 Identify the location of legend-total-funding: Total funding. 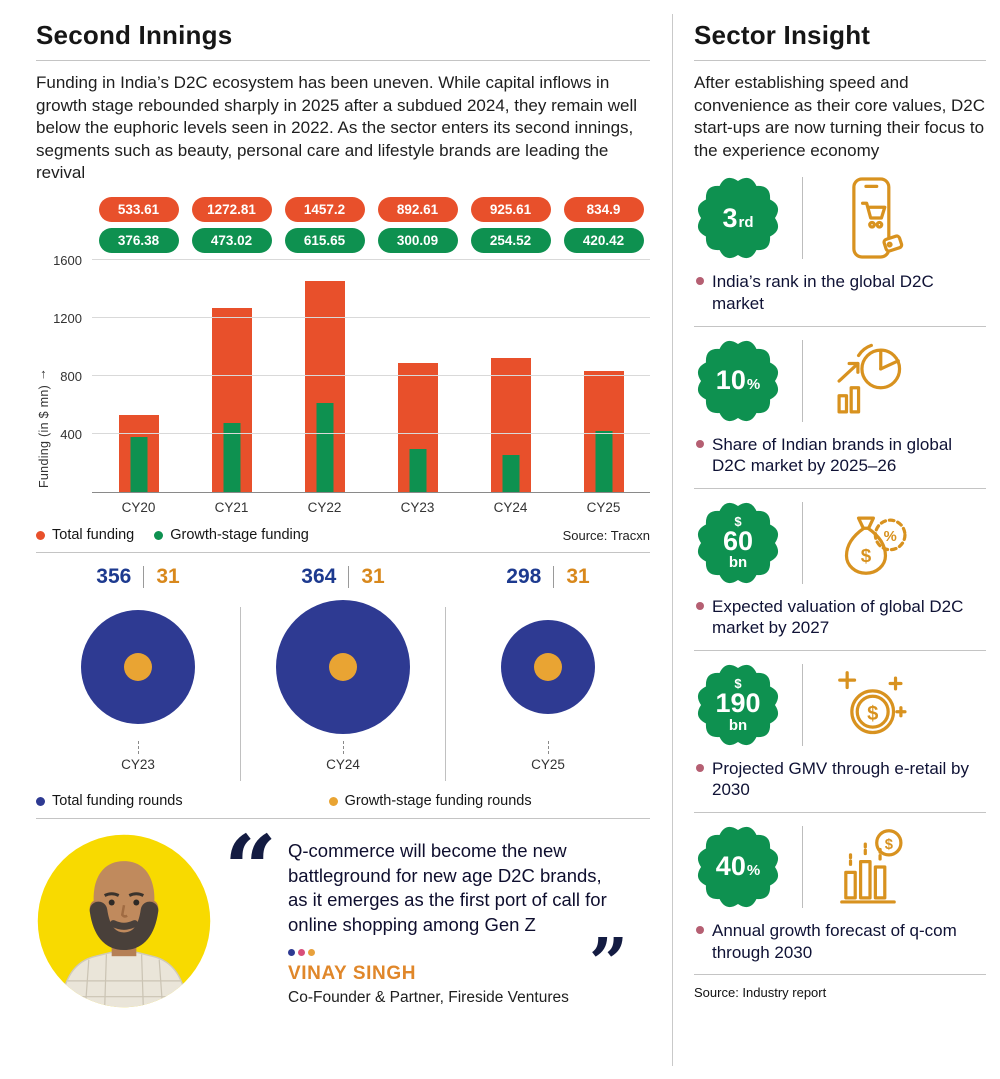
(85, 535).